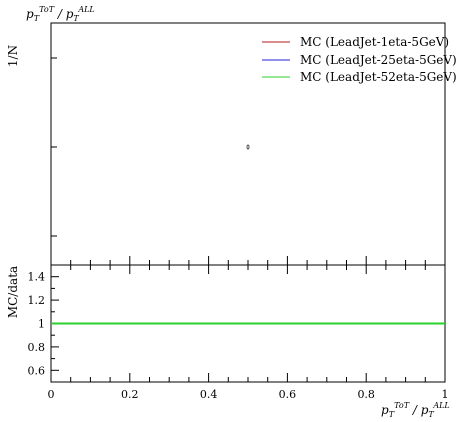 The width and height of the screenshot is (461, 422). What do you see at coordinates (431, 414) in the screenshot?
I see `xtitle-sub2: T` at bounding box center [431, 414].